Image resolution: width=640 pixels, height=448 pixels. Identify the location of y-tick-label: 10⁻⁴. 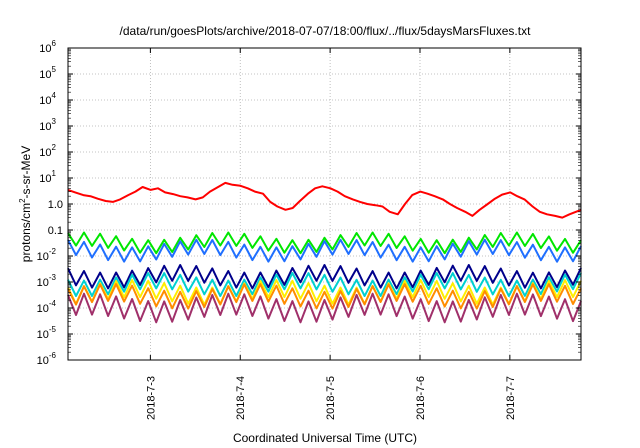
(47, 307).